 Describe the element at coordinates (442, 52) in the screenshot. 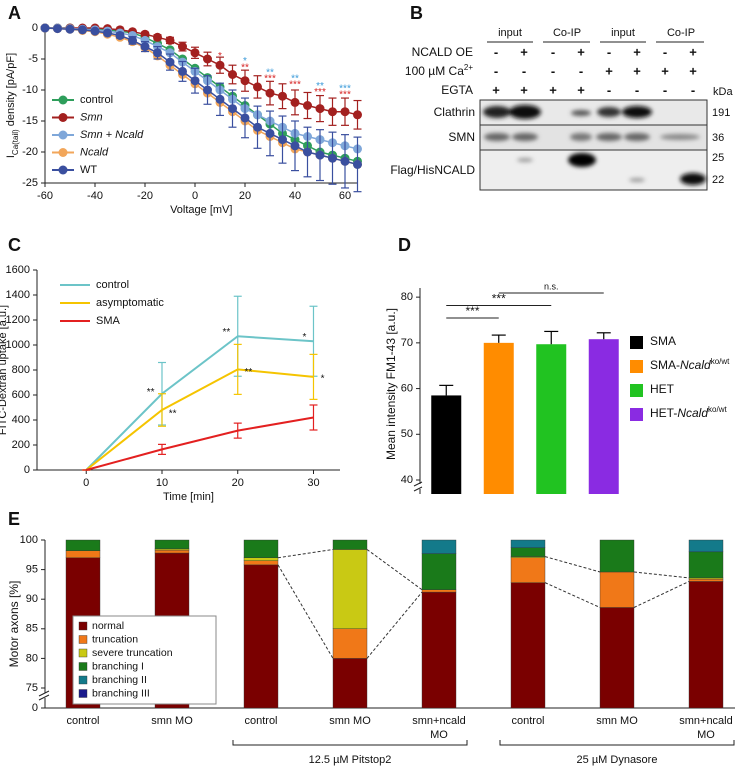

I see `row-label: NCALD OE` at that location.